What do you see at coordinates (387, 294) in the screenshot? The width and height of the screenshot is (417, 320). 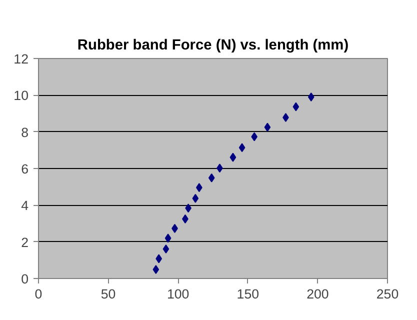 I see `x-tick-label: 250` at bounding box center [387, 294].